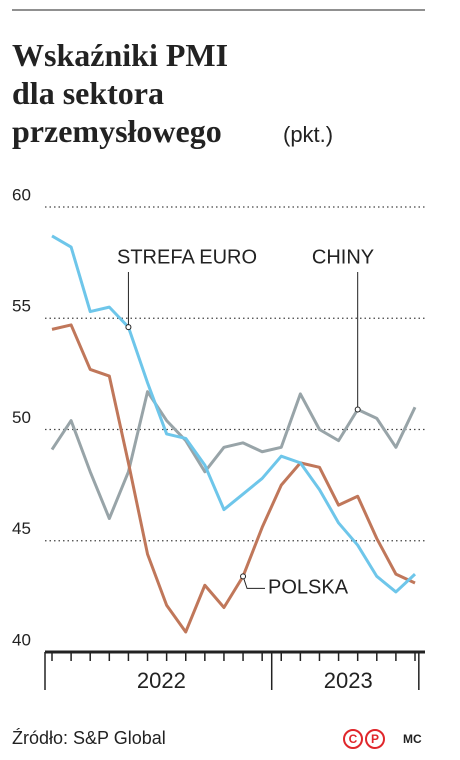  I want to click on author: MC, so click(412, 739).